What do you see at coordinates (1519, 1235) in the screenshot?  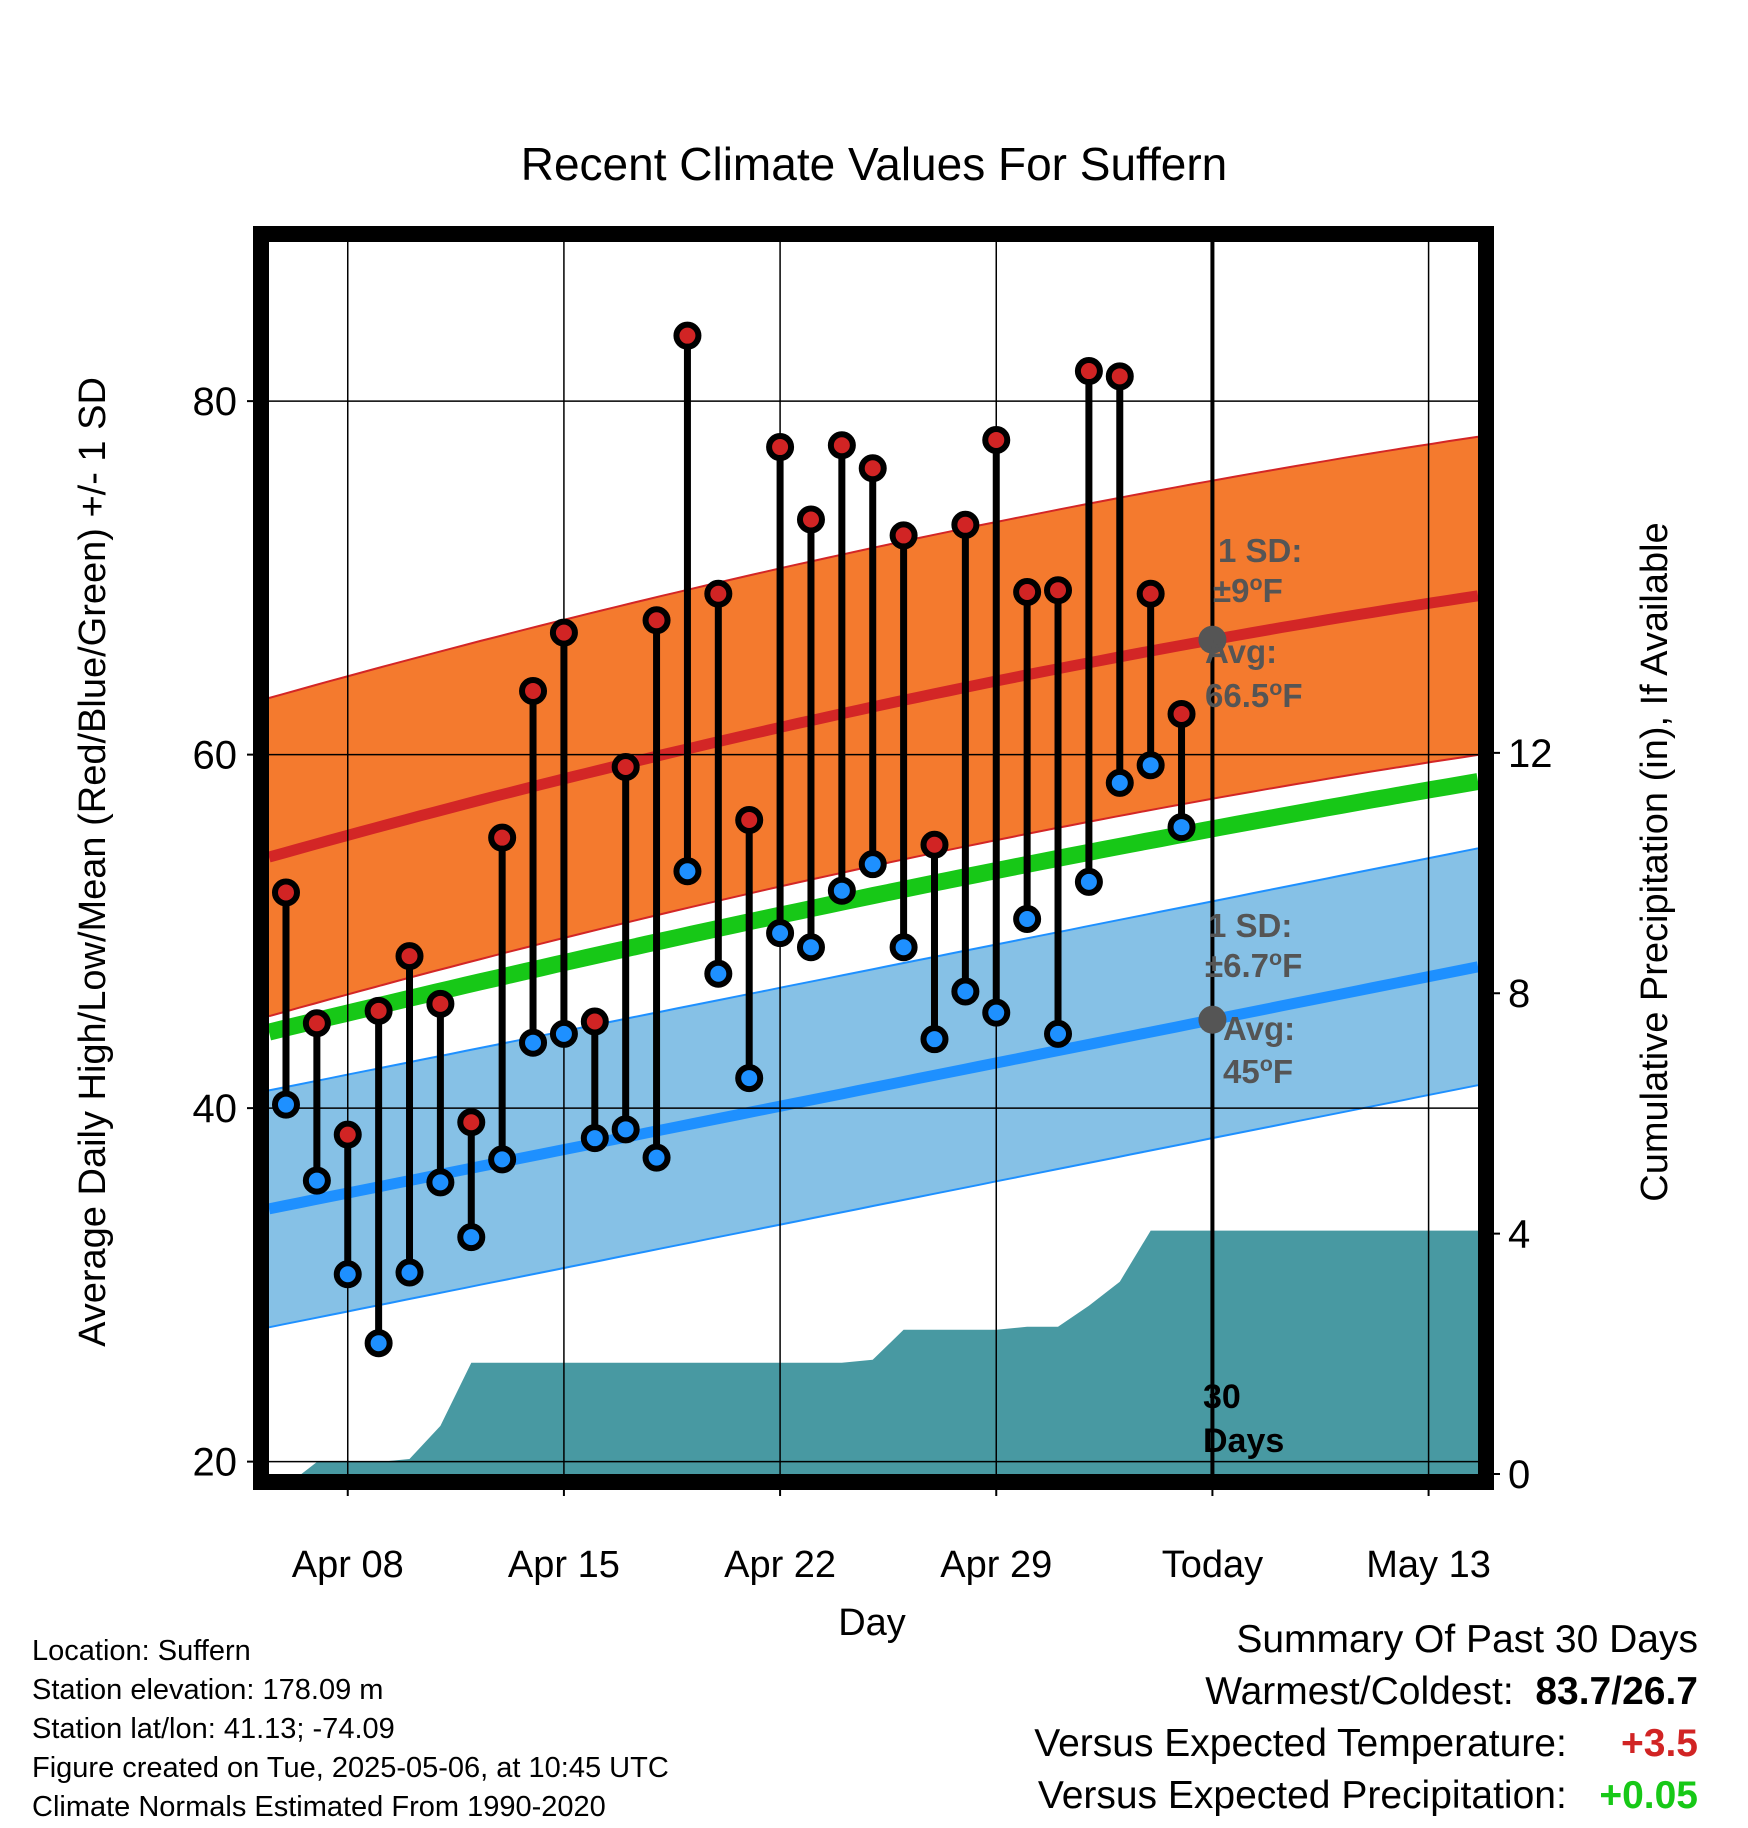 I see `y2-tick-label: 4` at bounding box center [1519, 1235].